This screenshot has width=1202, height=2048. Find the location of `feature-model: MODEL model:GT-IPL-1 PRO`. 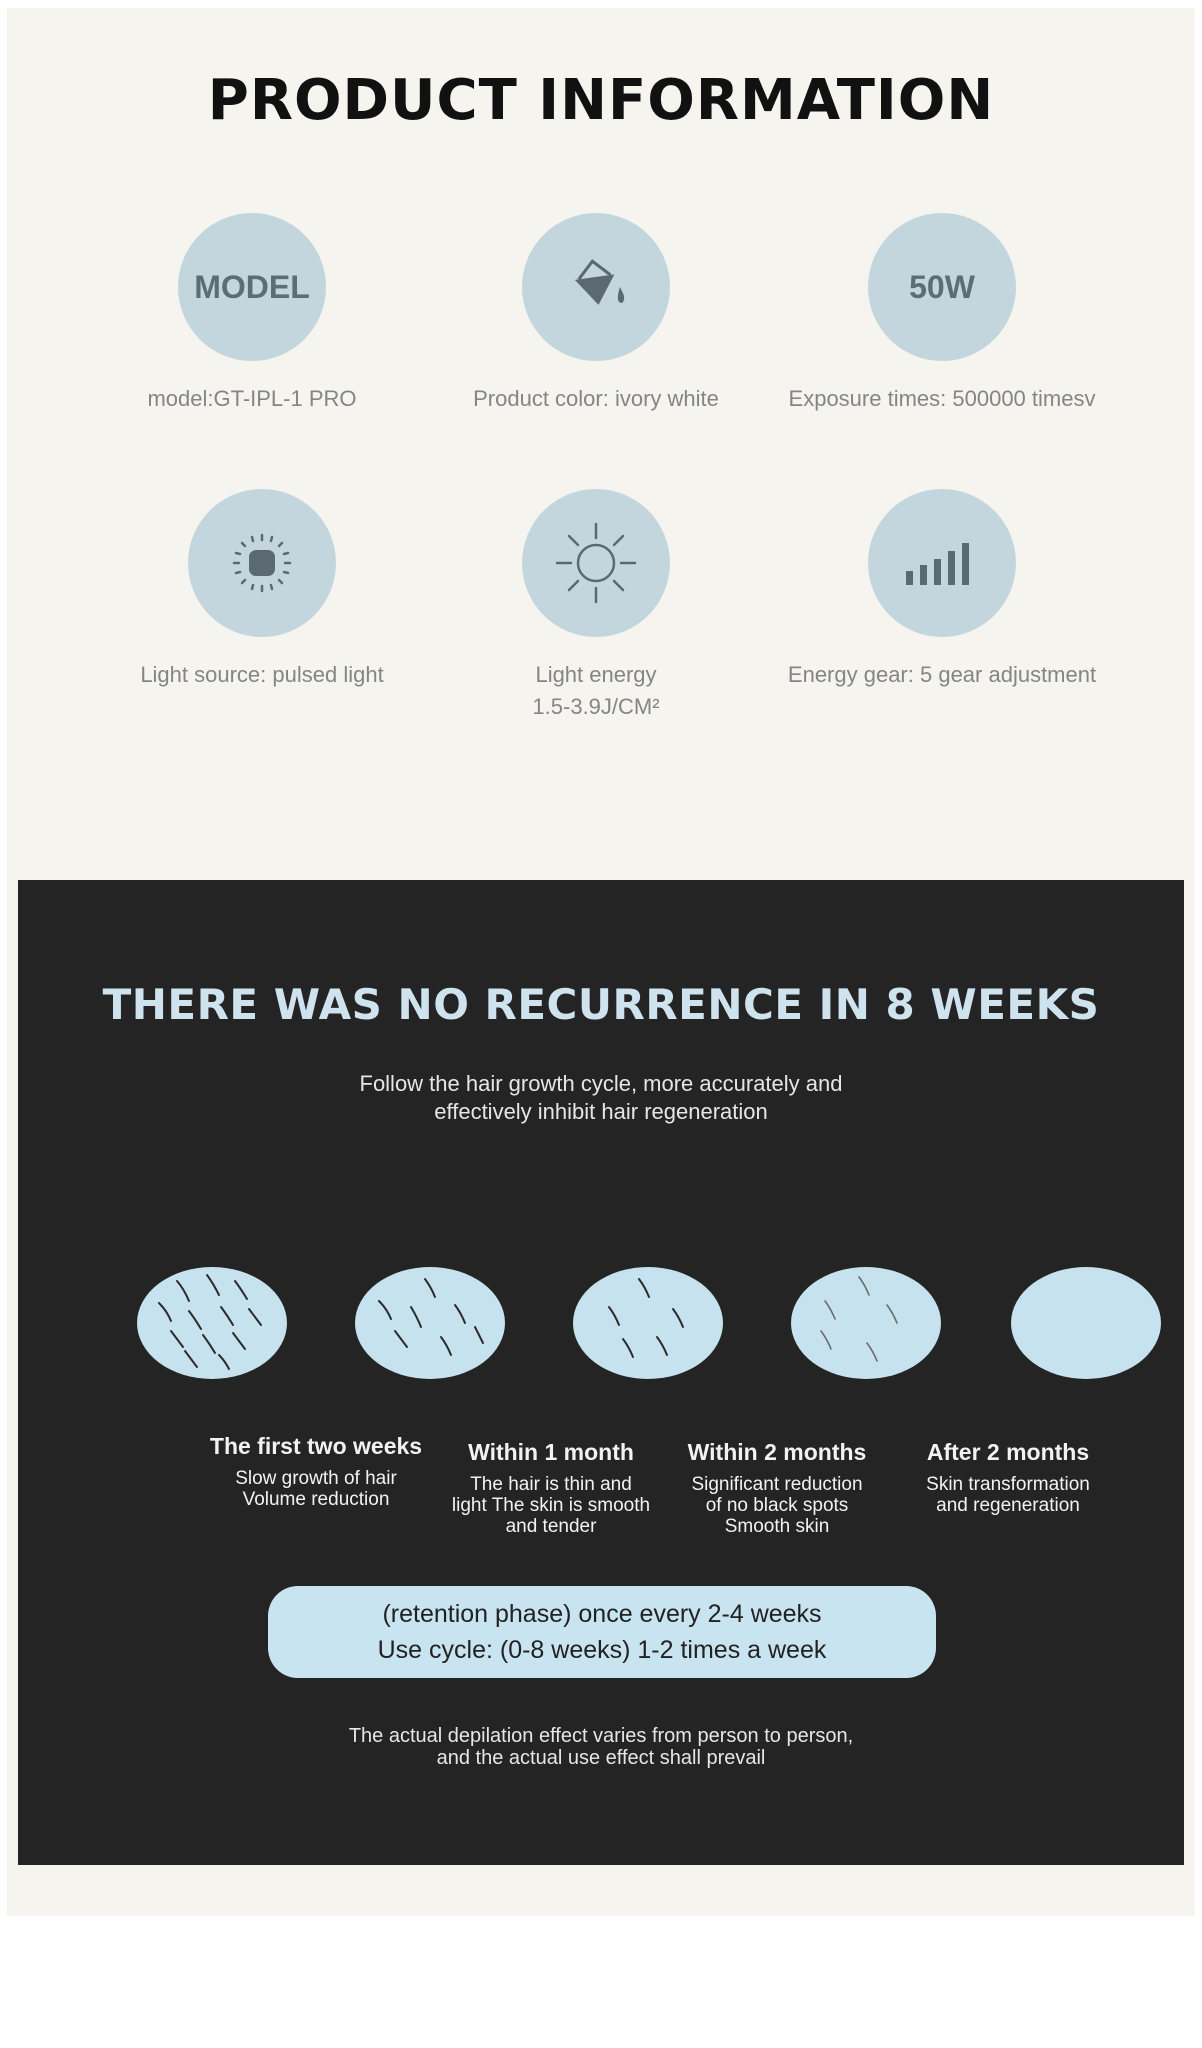

feature-model: MODEL model:GT-IPL-1 PRO is located at coordinates (252, 314).